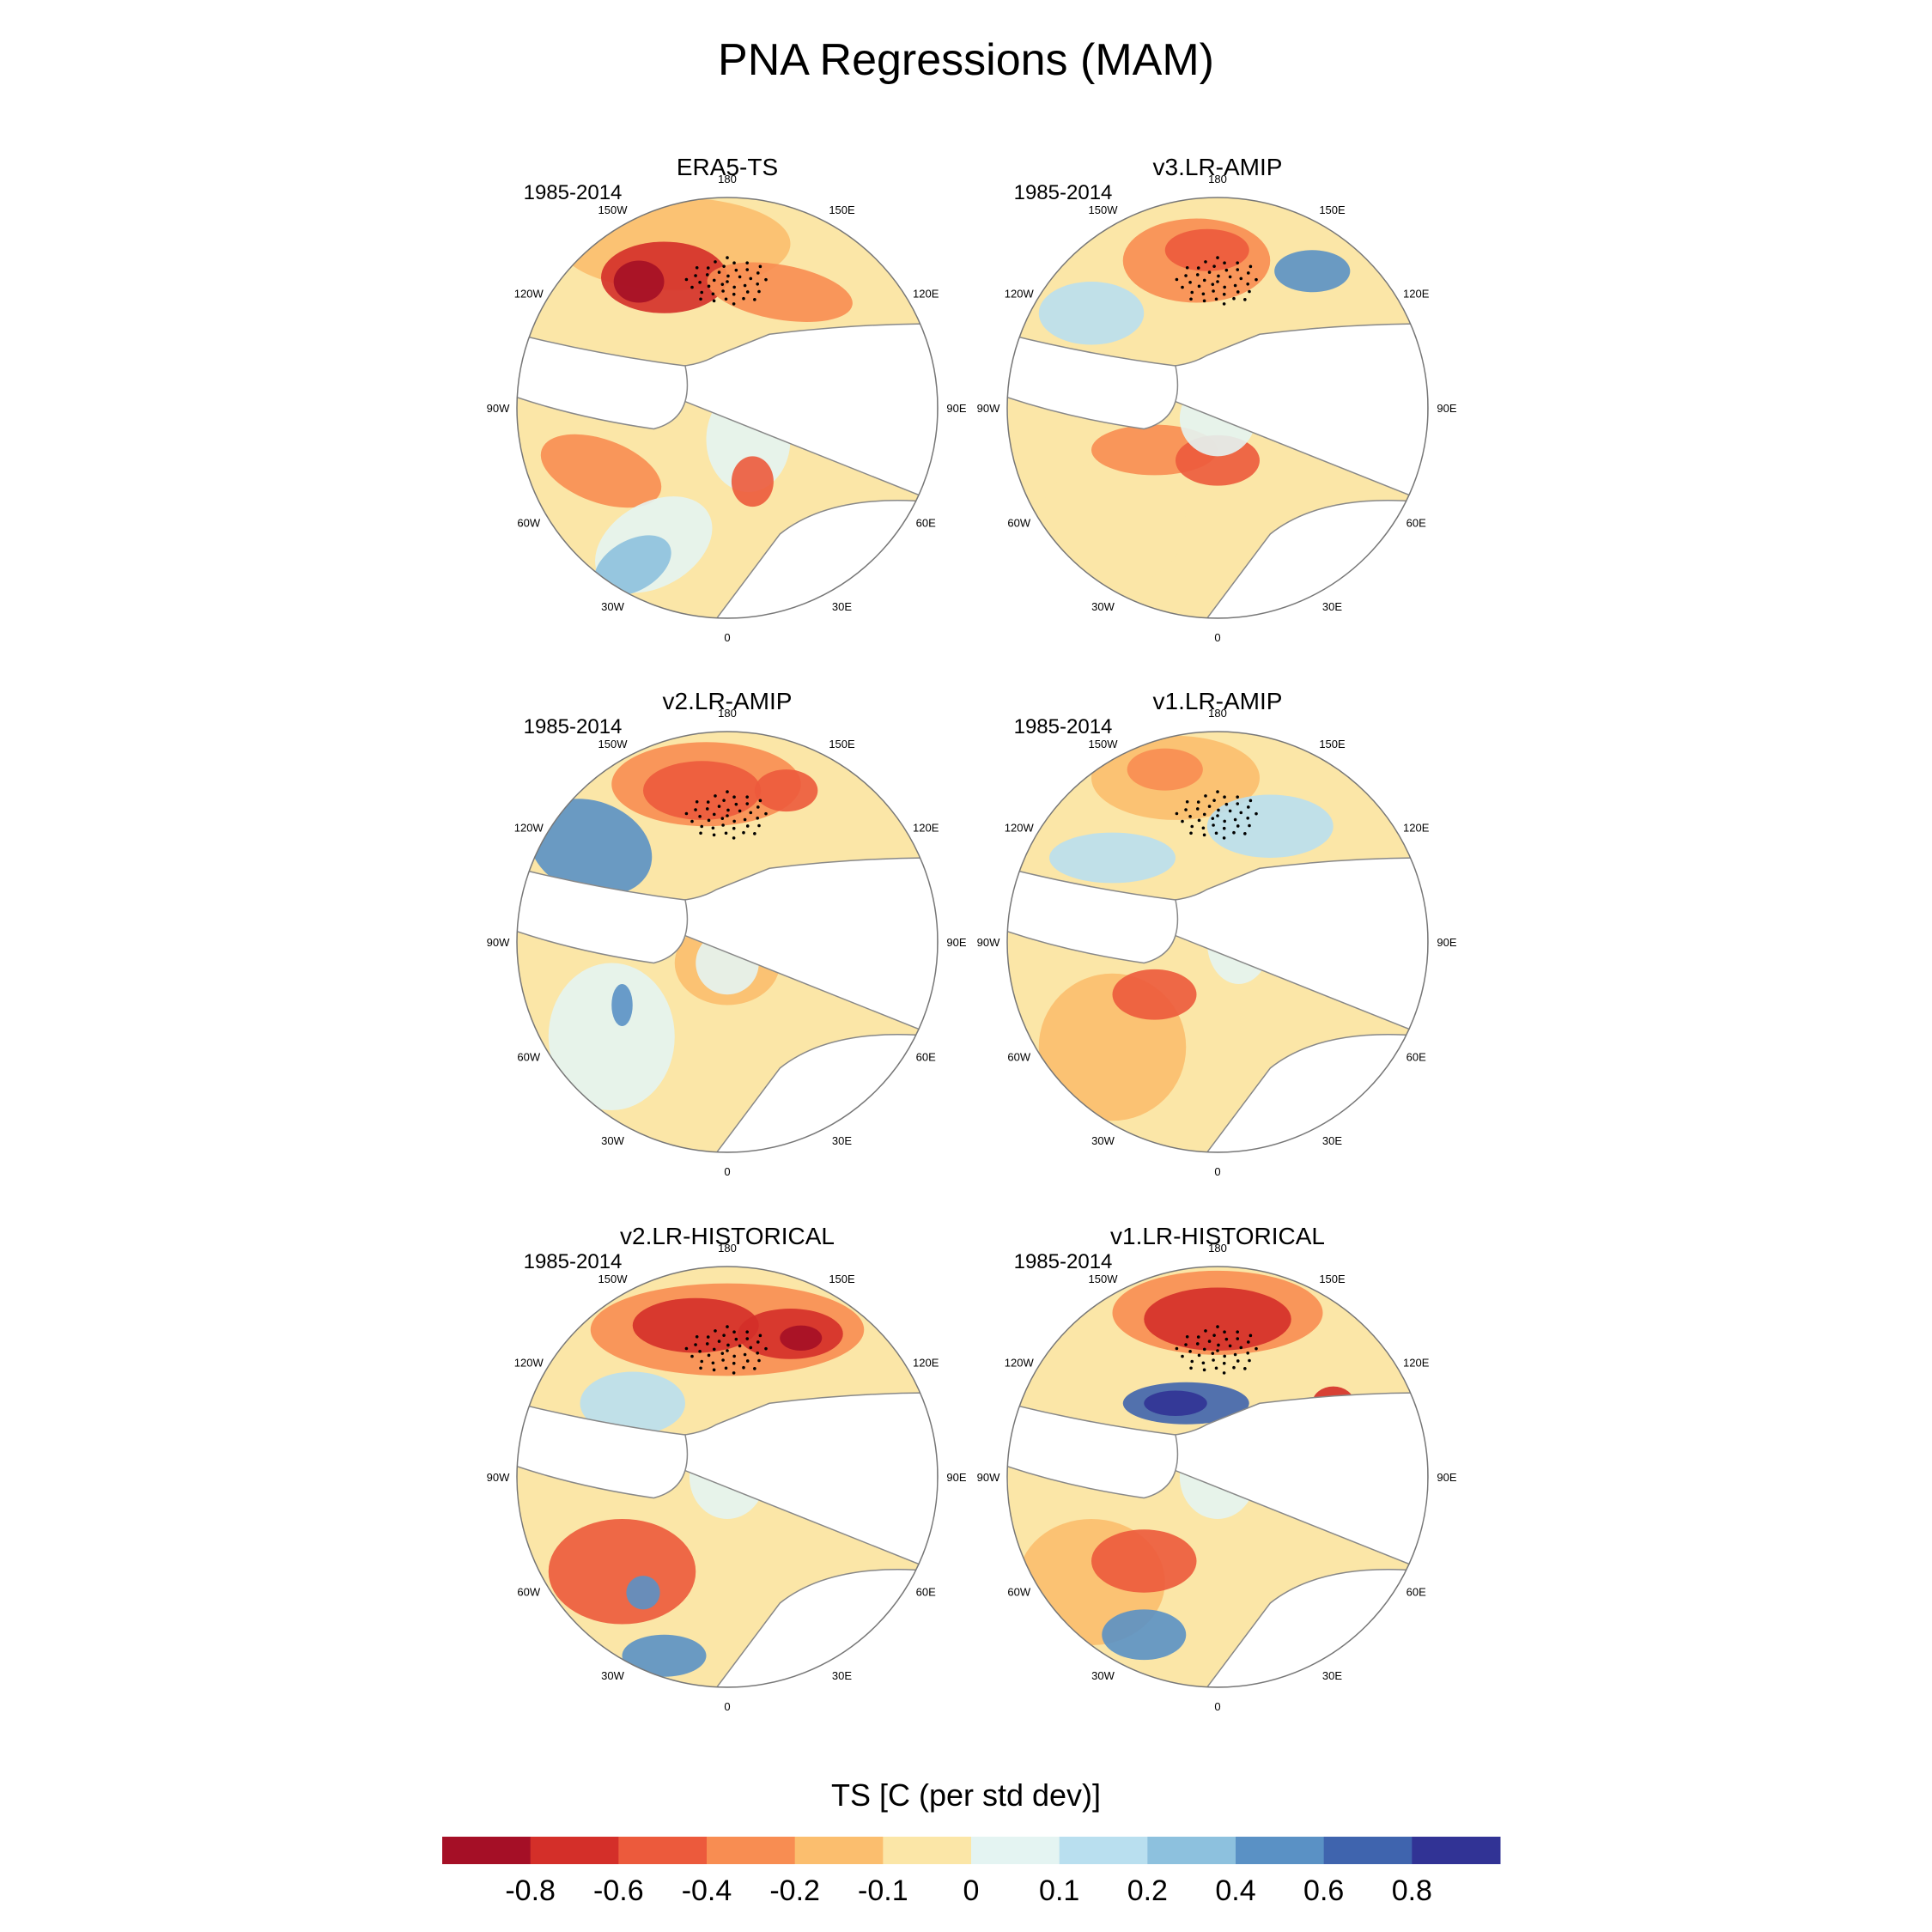 The width and height of the screenshot is (1932, 1932). Describe the element at coordinates (727, 1236) in the screenshot. I see `panel-title: v2.LR-HISTORICAL` at that location.